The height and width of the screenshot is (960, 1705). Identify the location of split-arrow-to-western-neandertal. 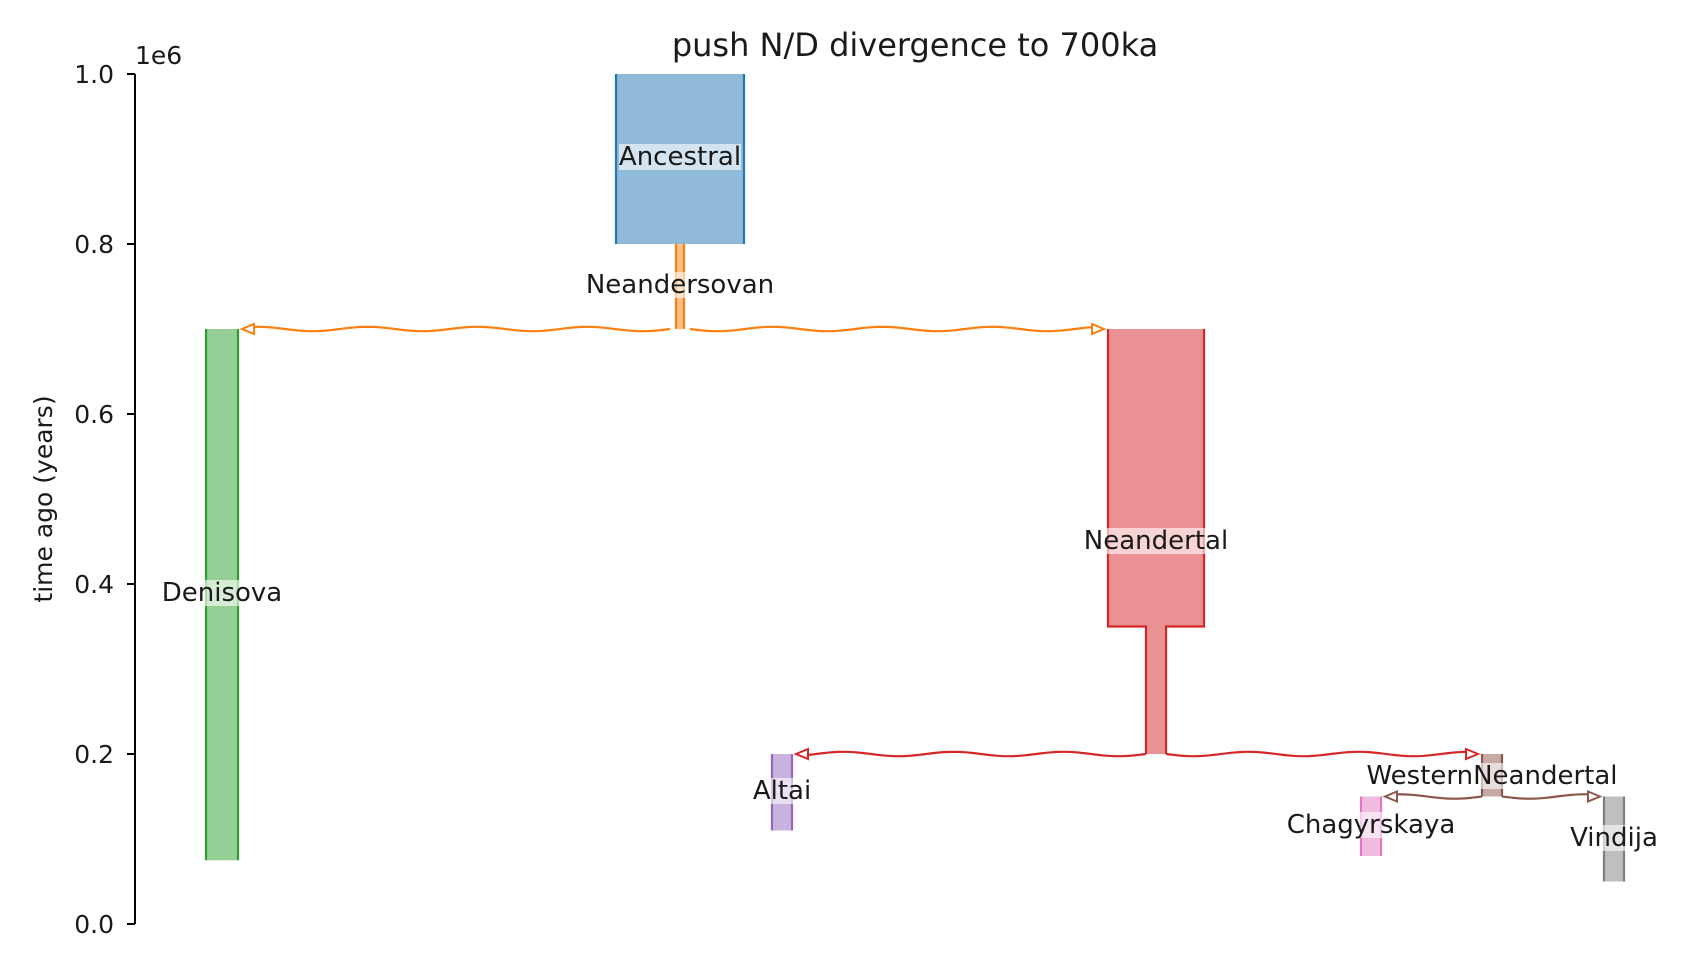
(1317, 754).